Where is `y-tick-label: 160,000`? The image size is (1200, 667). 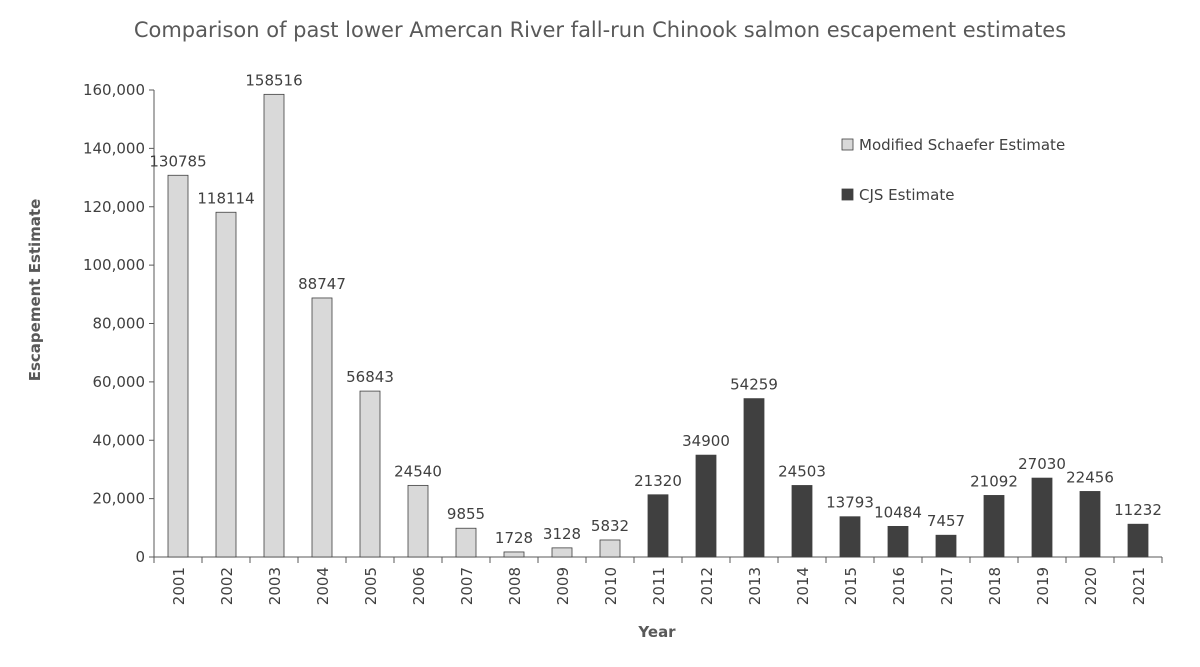
y-tick-label: 160,000 is located at coordinates (114, 90).